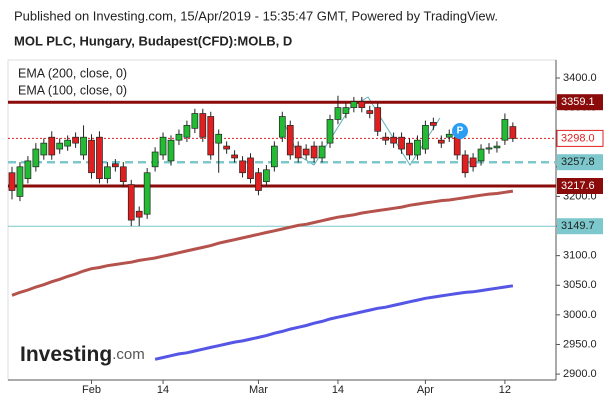 The height and width of the screenshot is (400, 614). I want to click on y-tick-label: 2950.0, so click(580, 344).